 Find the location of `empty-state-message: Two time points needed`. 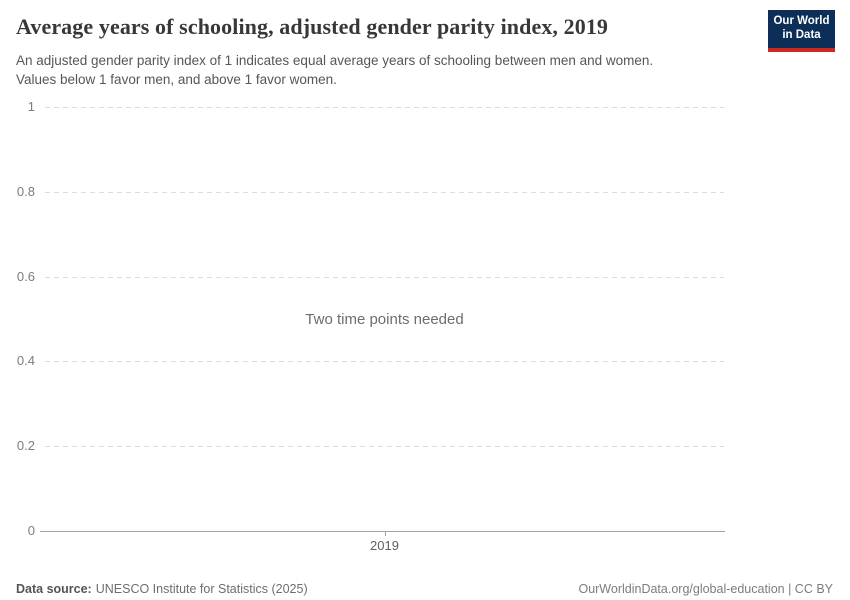

empty-state-message: Two time points needed is located at coordinates (384, 319).